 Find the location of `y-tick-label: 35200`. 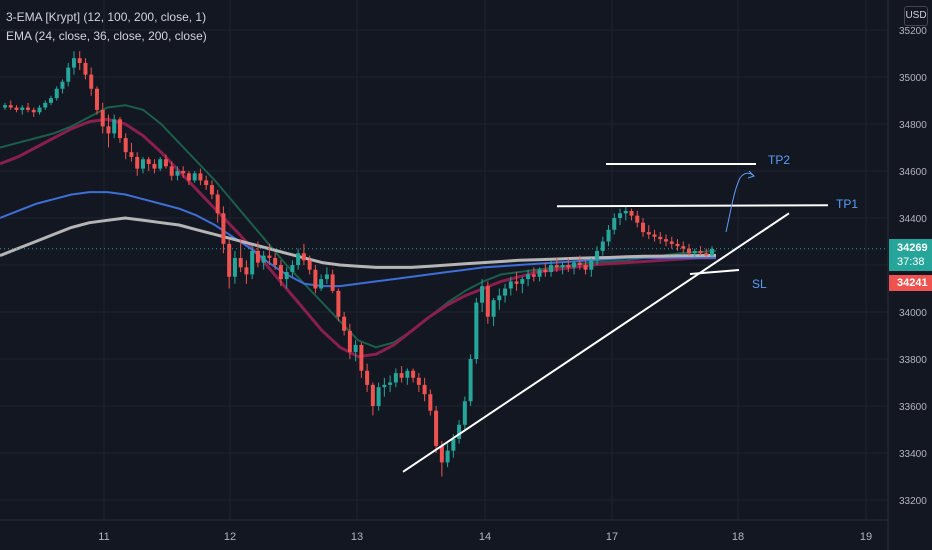

y-tick-label: 35200 is located at coordinates (913, 31).